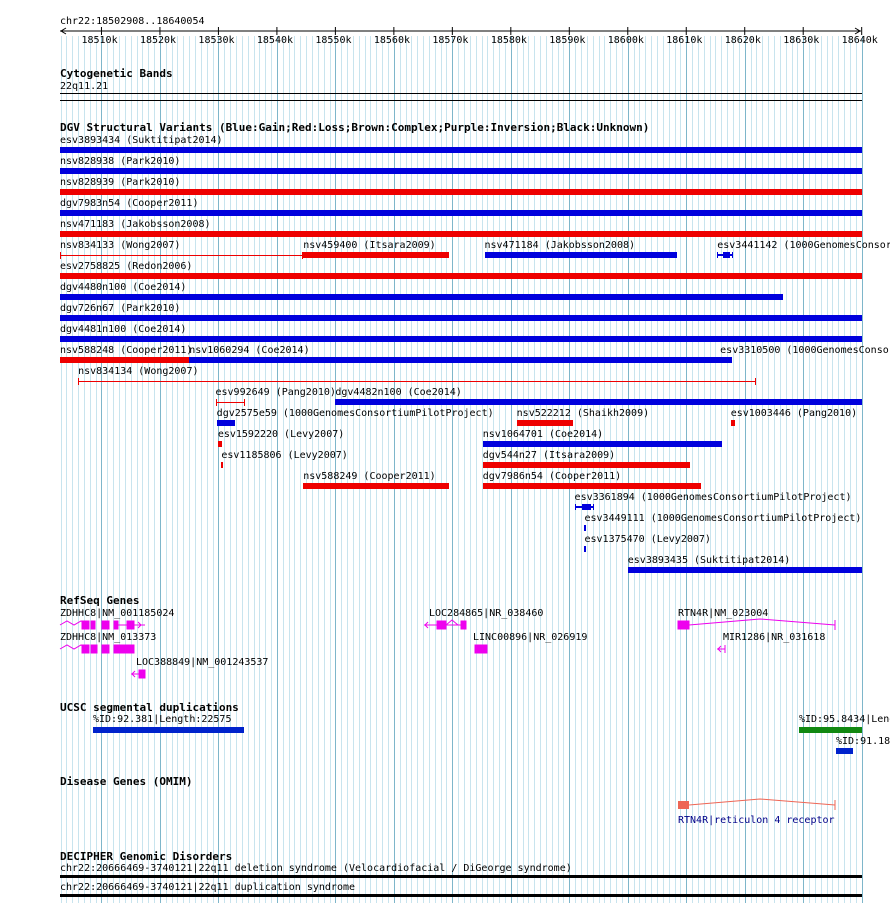 Image resolution: width=890 pixels, height=903 pixels. Describe the element at coordinates (549, 455) in the screenshot. I see `sv-label: dgv544n27 (Itsara2009)` at that location.